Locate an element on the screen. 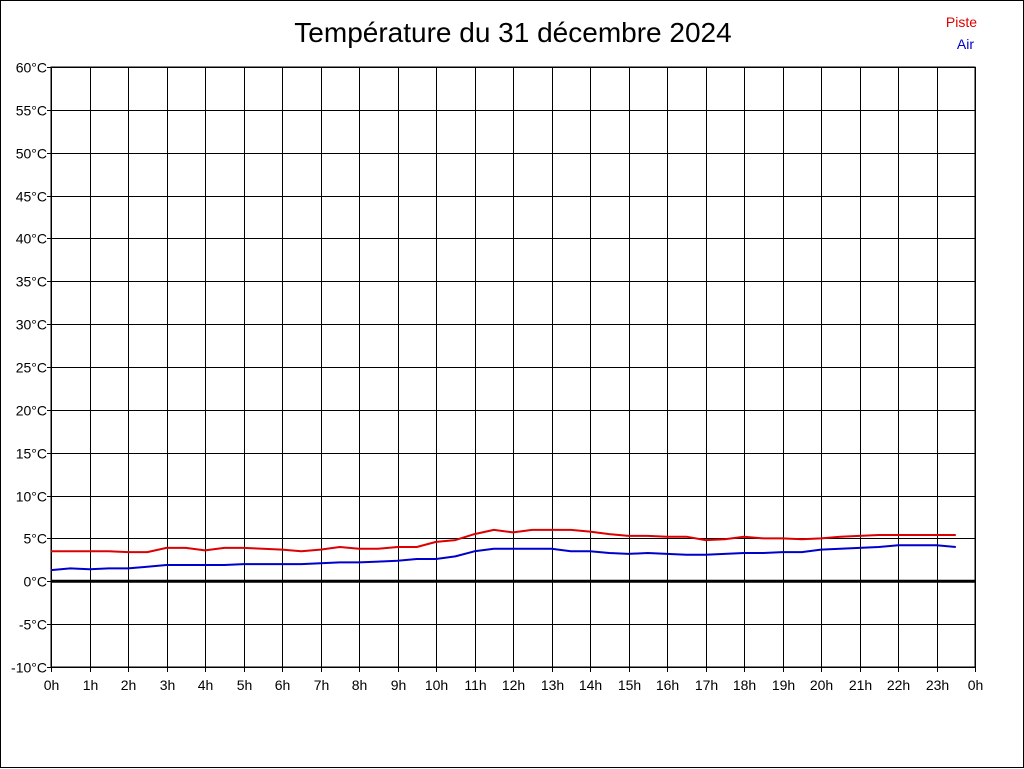 The height and width of the screenshot is (769, 1024). x-tick-label: 20h is located at coordinates (821, 685).